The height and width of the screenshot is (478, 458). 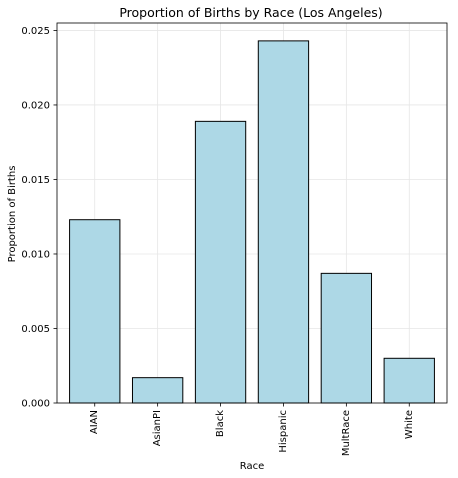 What do you see at coordinates (409, 380) in the screenshot?
I see `bar-white` at bounding box center [409, 380].